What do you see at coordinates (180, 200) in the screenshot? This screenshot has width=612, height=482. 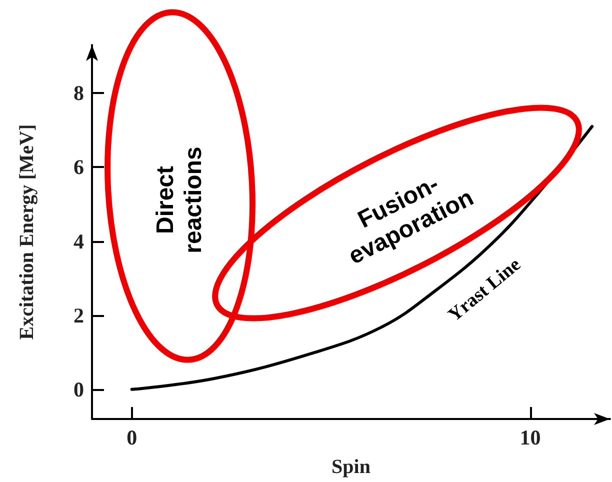 I see `annotation: Direct reactions` at bounding box center [180, 200].